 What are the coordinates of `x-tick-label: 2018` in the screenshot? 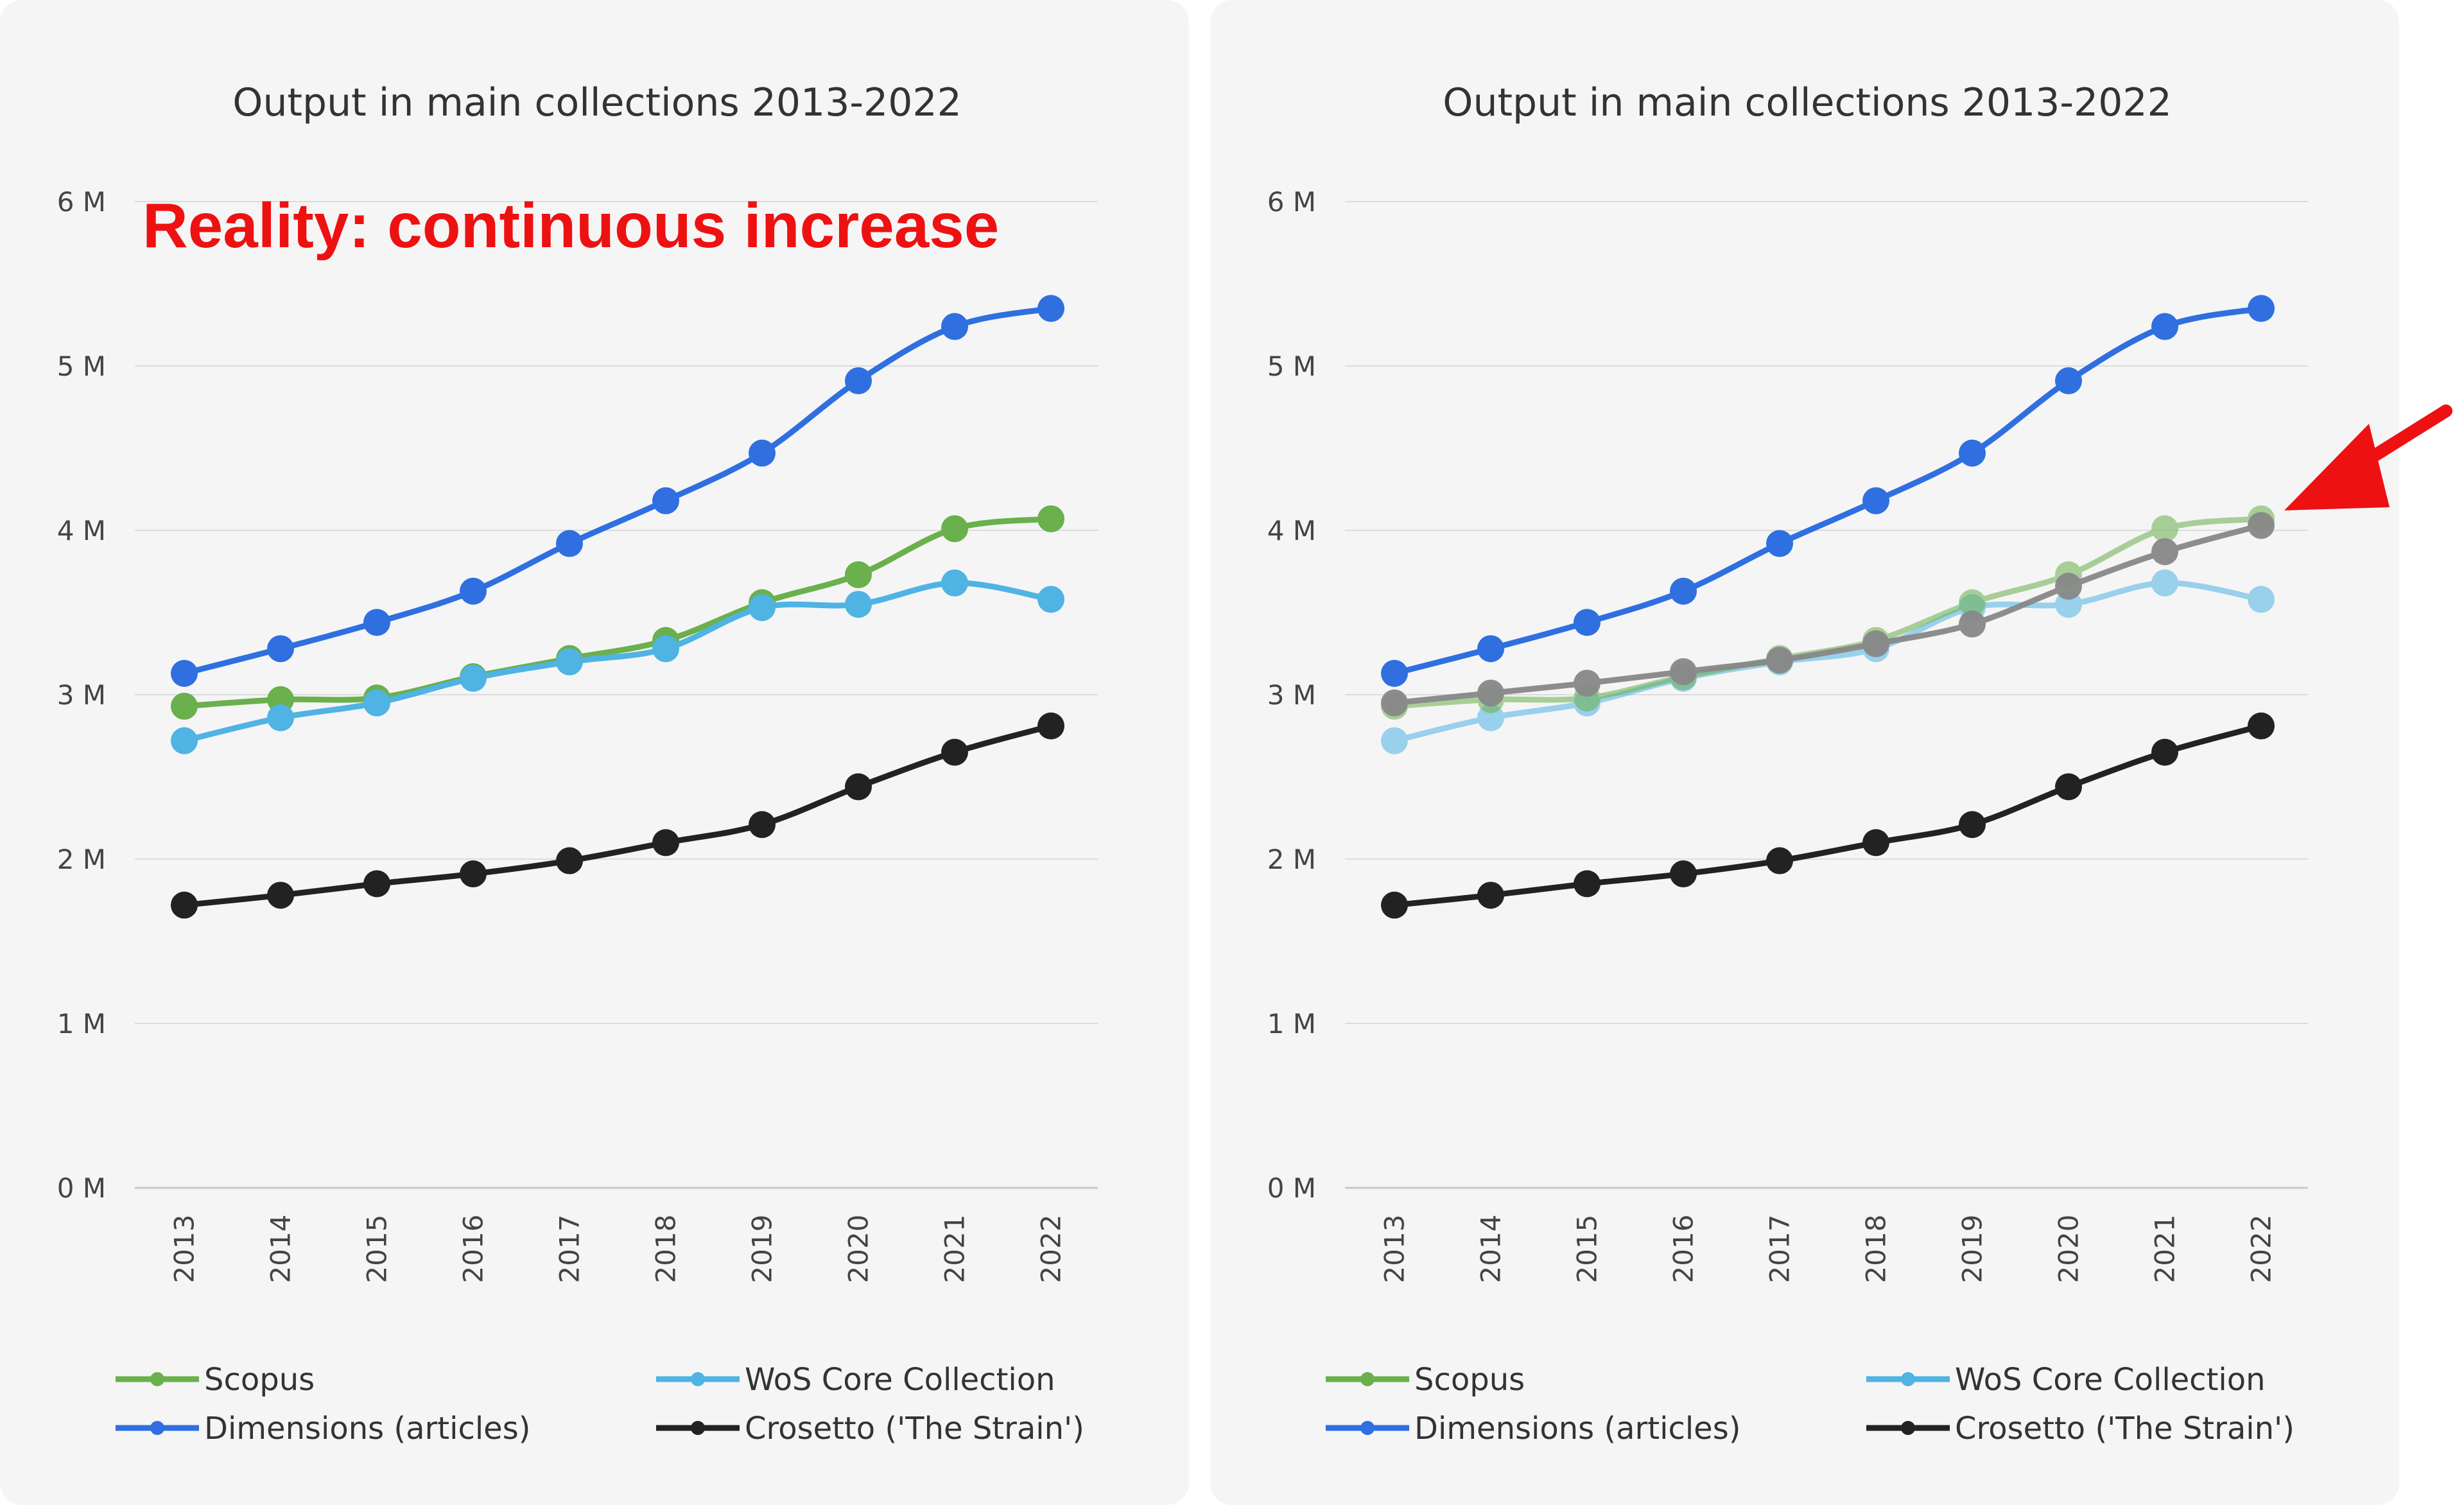 It's located at (666, 1249).